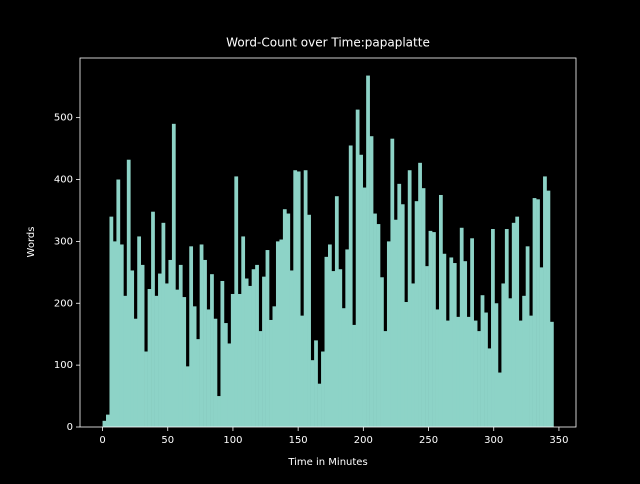 The height and width of the screenshot is (484, 640). Describe the element at coordinates (232, 440) in the screenshot. I see `x-tick-label: 100` at that location.